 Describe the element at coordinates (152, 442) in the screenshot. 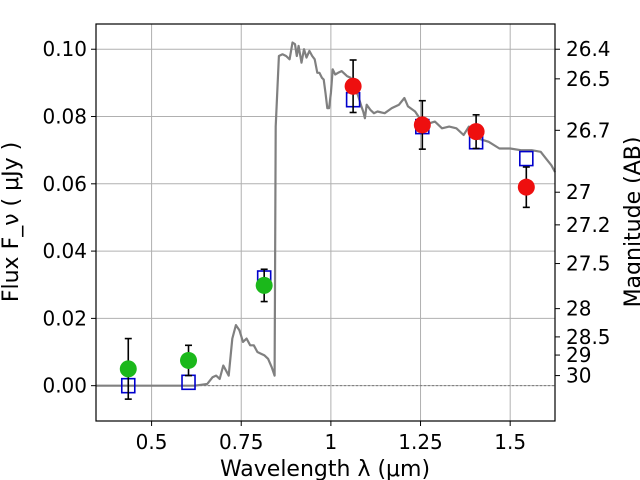

I see `x-tick-label: 0.5` at that location.